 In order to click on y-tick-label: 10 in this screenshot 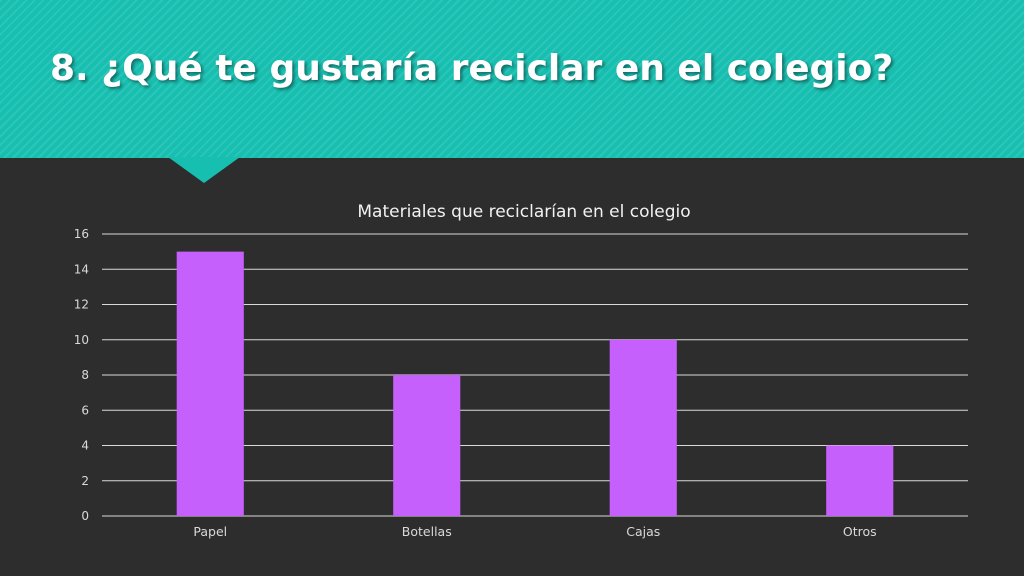, I will do `click(81, 340)`.